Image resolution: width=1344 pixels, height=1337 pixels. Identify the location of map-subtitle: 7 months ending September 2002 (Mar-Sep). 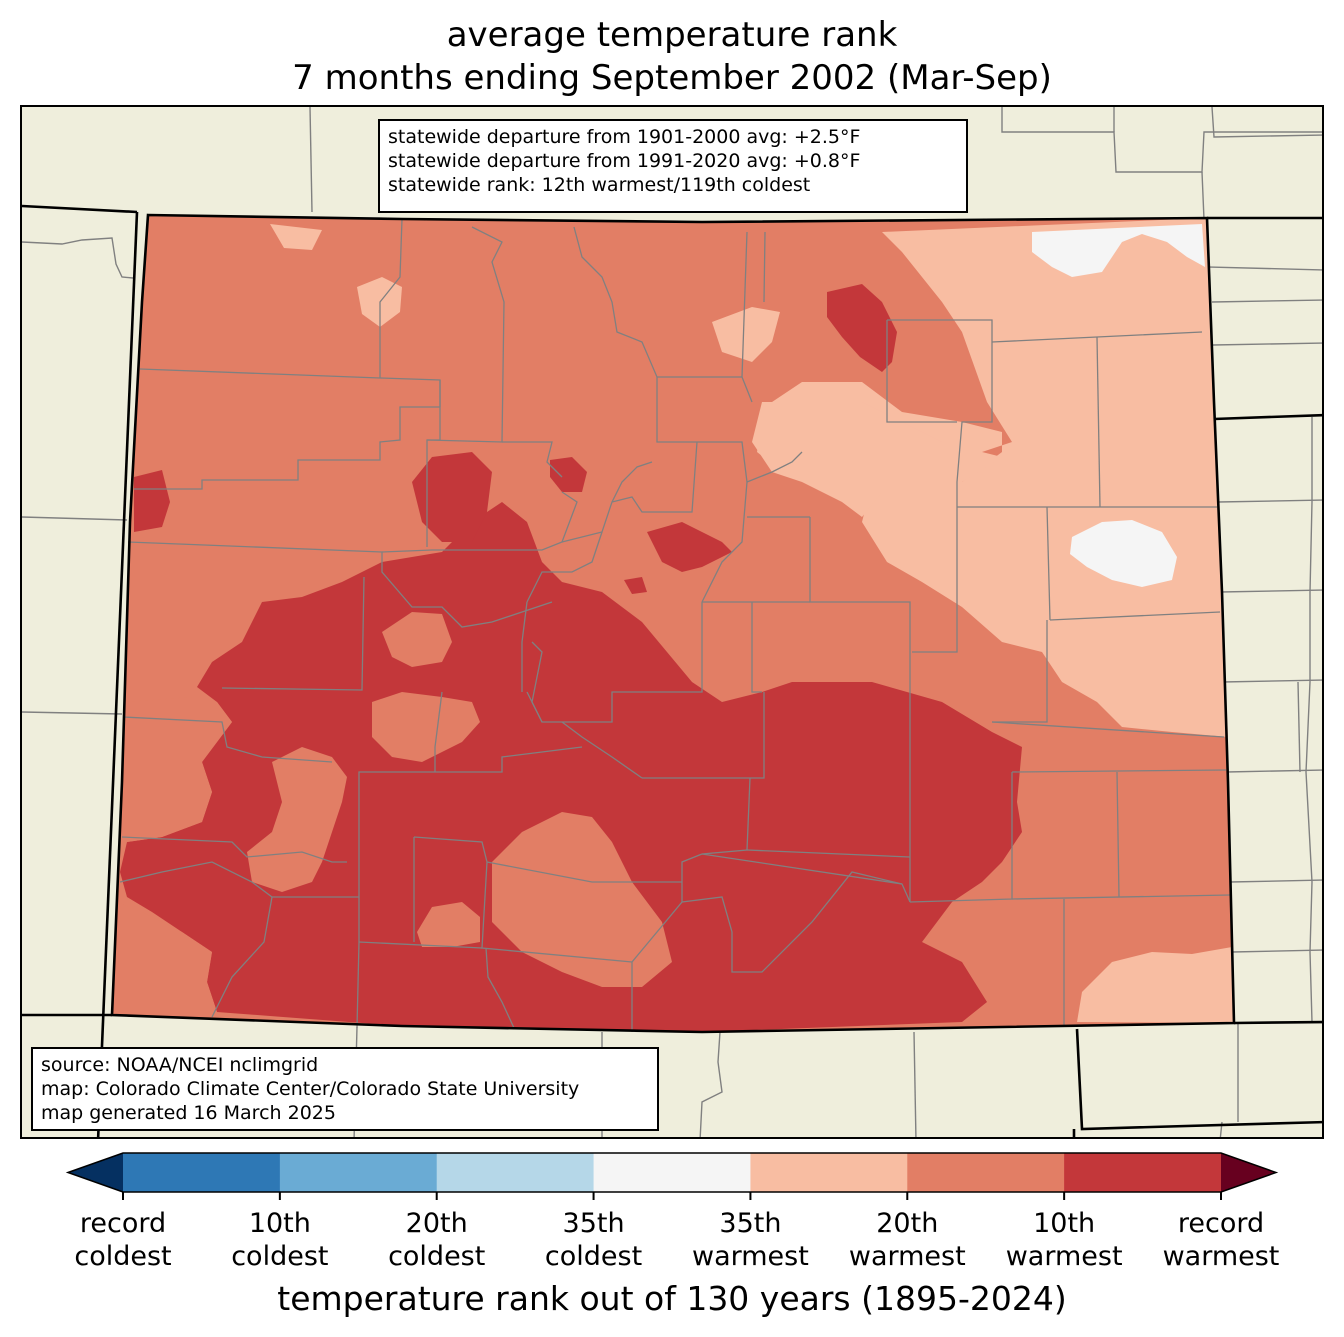
(672, 78).